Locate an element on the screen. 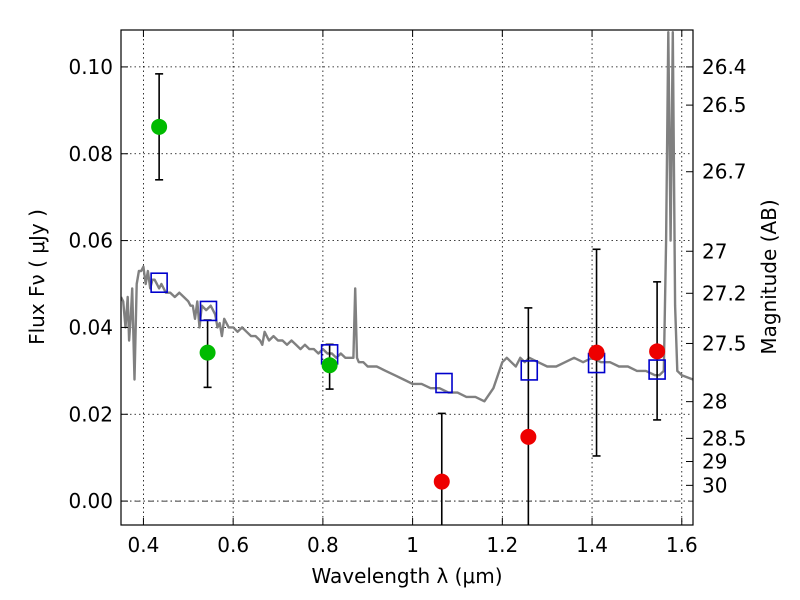  magnitude-tick-label: 28.5 is located at coordinates (724, 438).